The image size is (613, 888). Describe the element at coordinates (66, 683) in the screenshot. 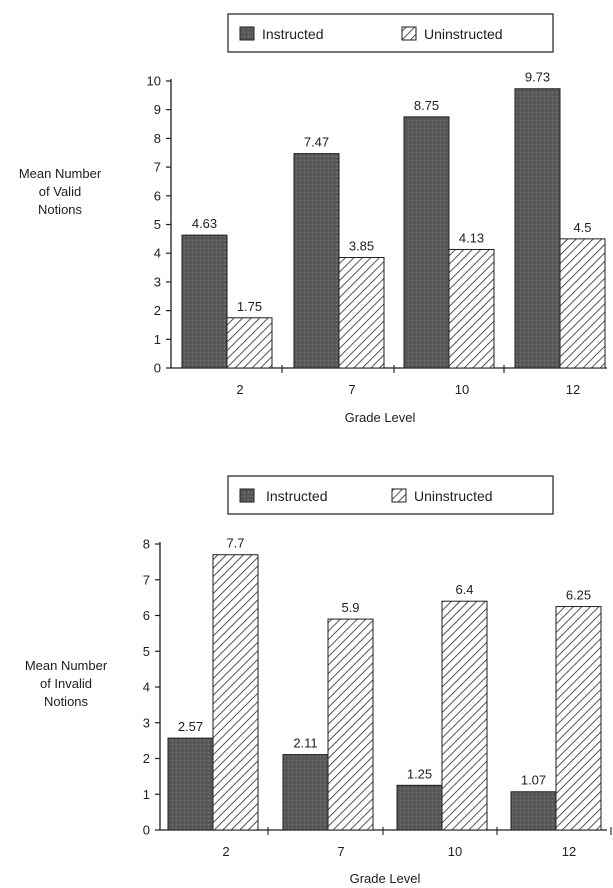

I see `y-axis-label-line-2: of Invalid` at that location.